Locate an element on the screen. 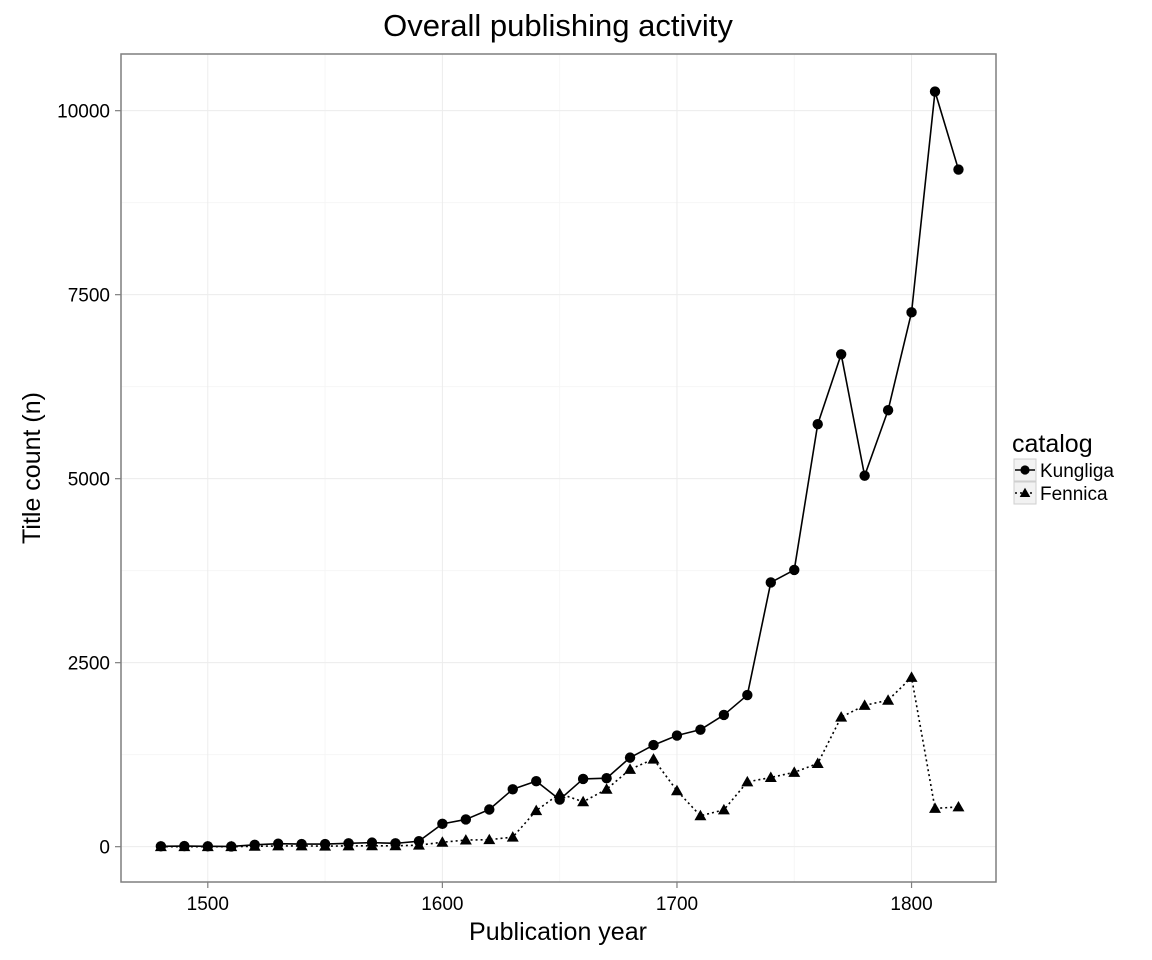 The height and width of the screenshot is (960, 1152). chart-title: Overall publishing activity is located at coordinates (558, 25).